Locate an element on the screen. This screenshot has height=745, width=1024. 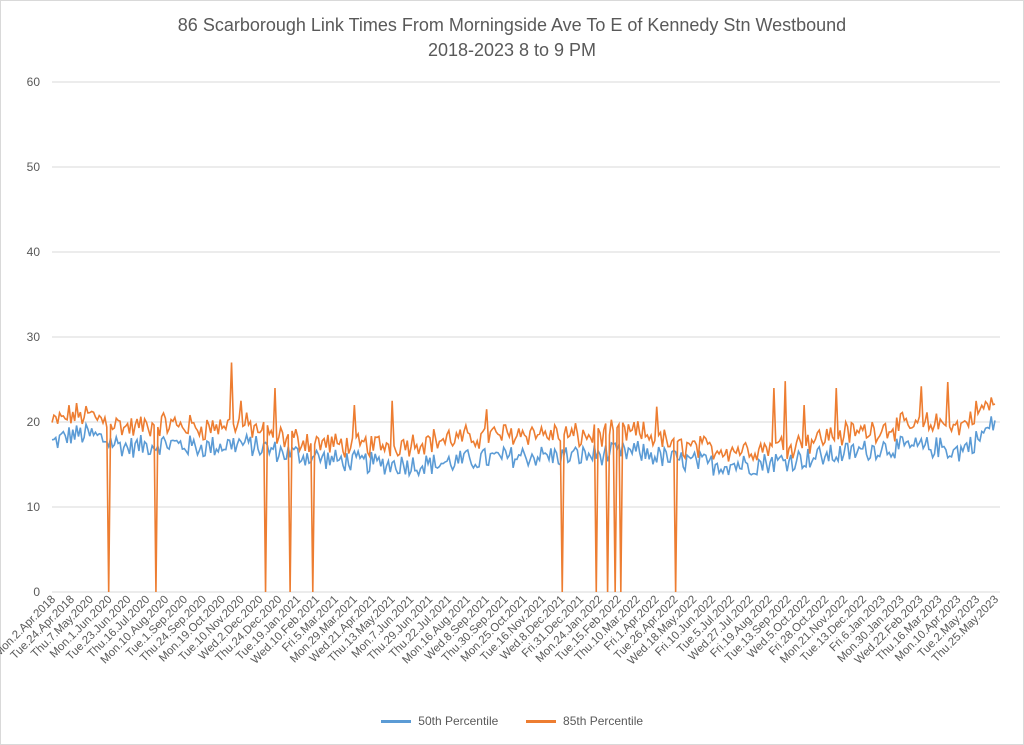
y-tick-label: 60 is located at coordinates (34, 82).